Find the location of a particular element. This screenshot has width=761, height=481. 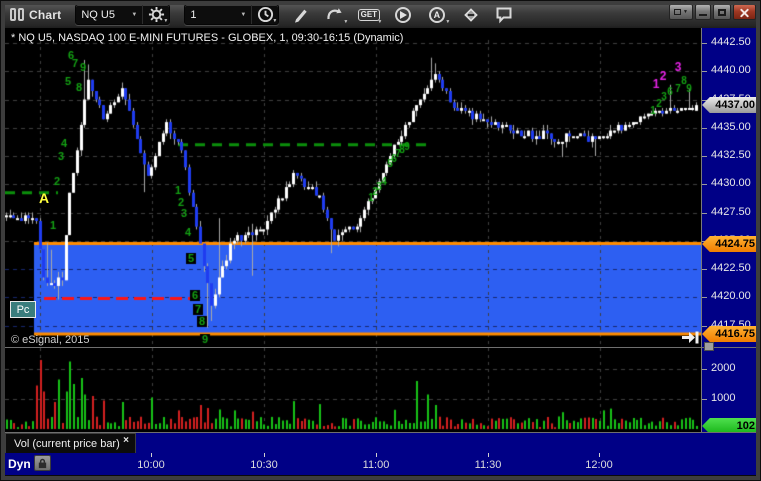

window-title: Chart is located at coordinates (45, 14).